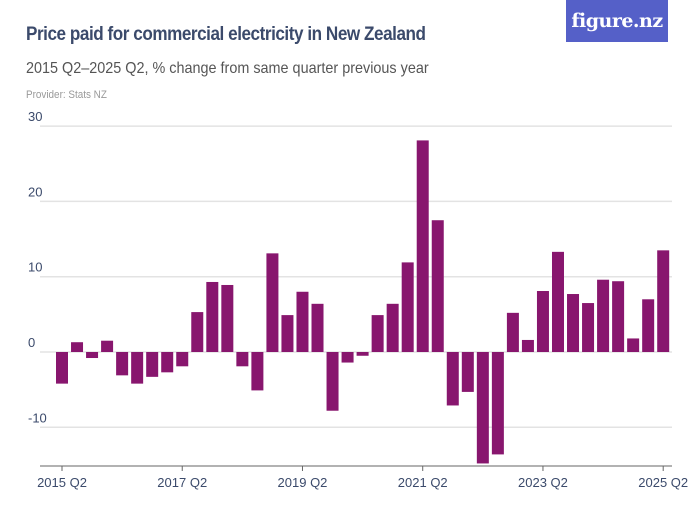 Image resolution: width=700 pixels, height=525 pixels. Describe the element at coordinates (663, 482) in the screenshot. I see `x-tick-label: 2025 Q2` at that location.